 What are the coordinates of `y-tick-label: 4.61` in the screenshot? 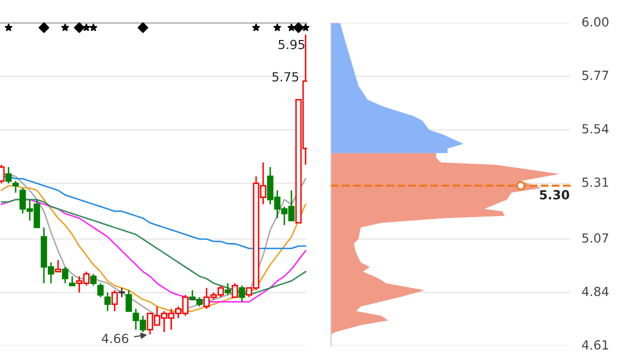 It's located at (595, 345).